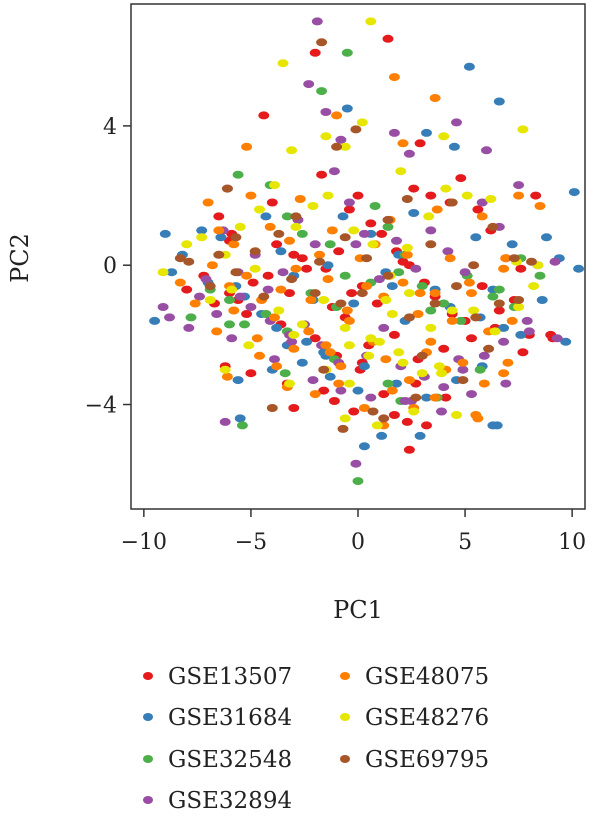  I want to click on y-tick-label: 4, so click(110, 127).